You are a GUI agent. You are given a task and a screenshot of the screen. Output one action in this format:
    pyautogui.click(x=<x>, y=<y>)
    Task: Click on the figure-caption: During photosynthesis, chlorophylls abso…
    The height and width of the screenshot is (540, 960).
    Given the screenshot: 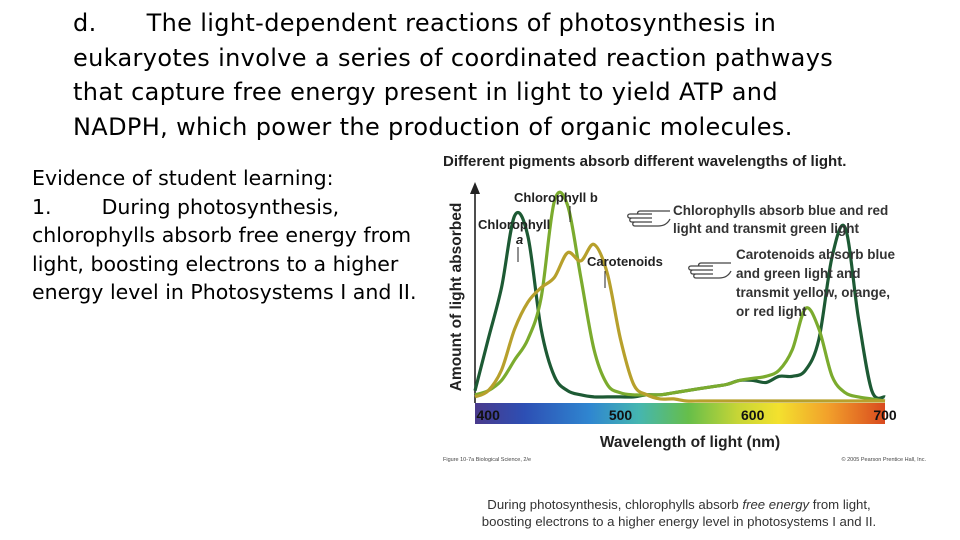 What is the action you would take?
    pyautogui.click(x=679, y=513)
    